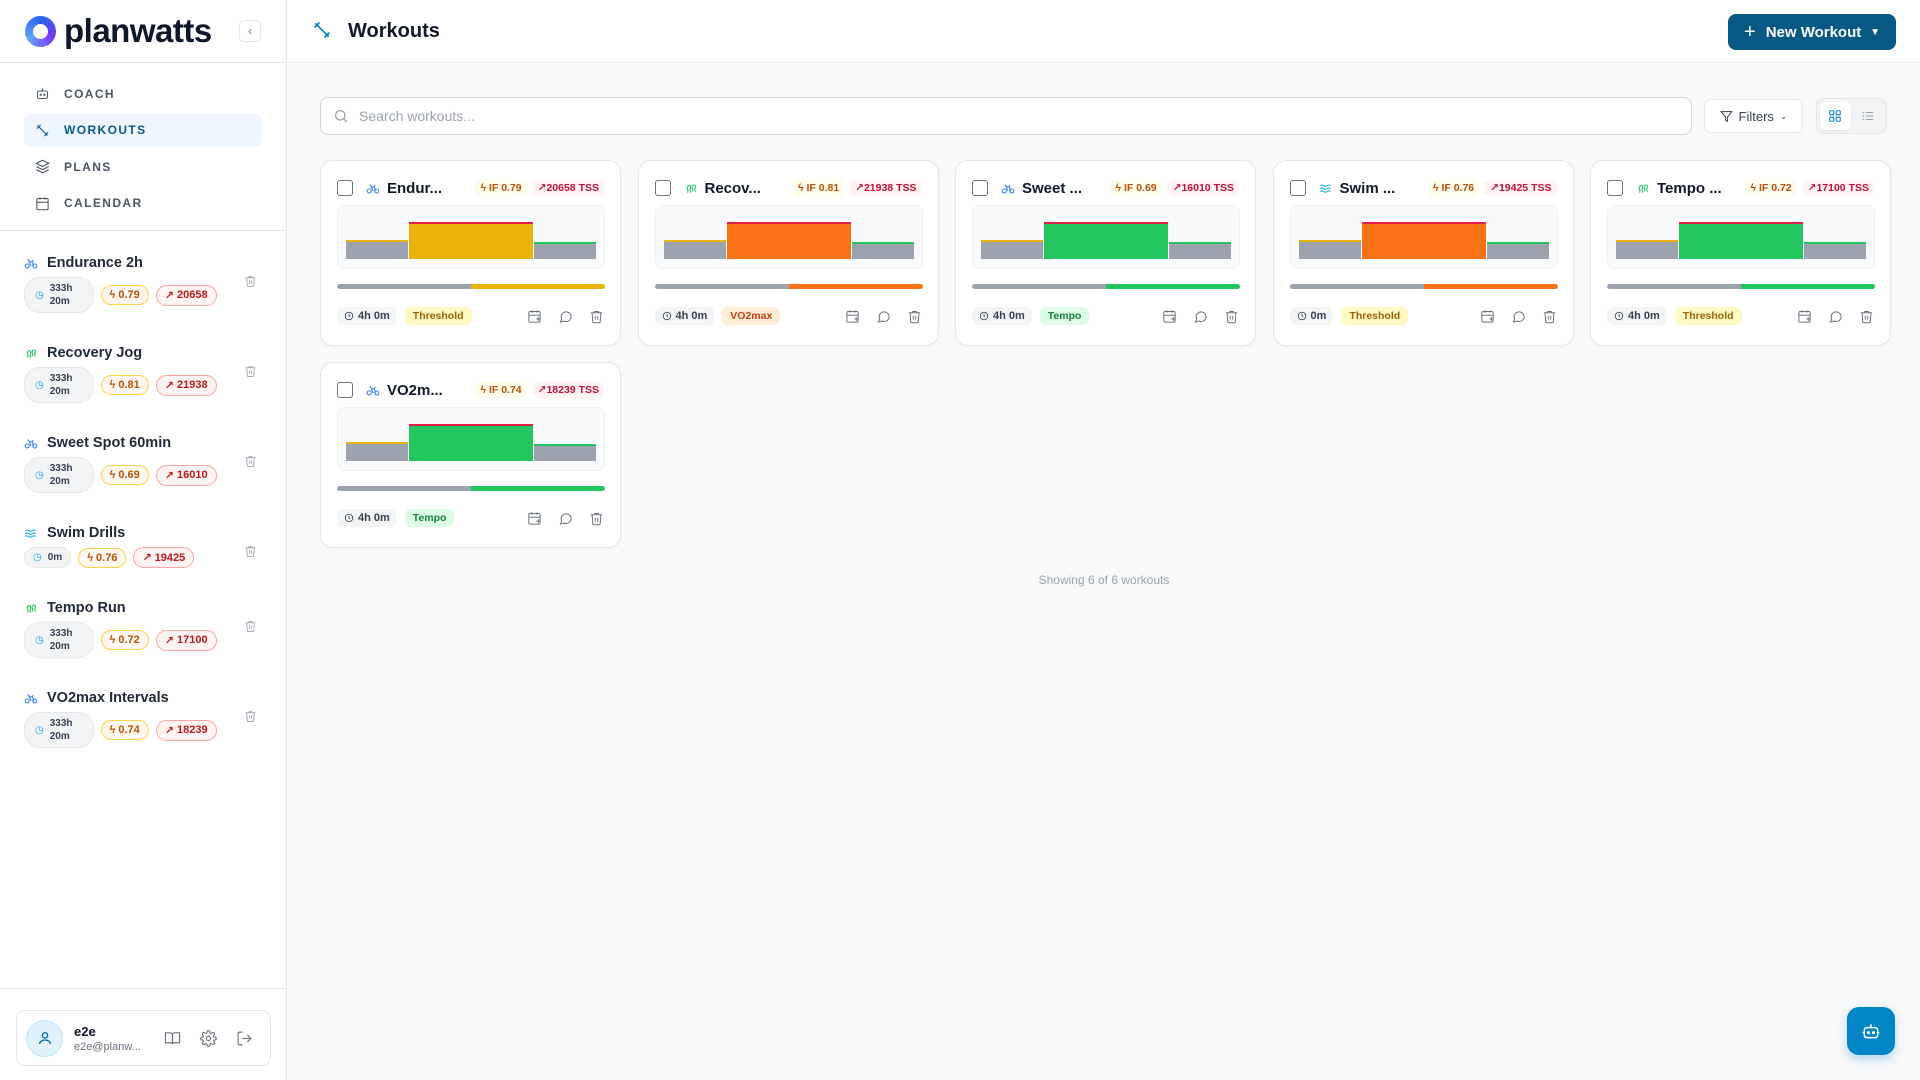  I want to click on bike-icon, so click(373, 188).